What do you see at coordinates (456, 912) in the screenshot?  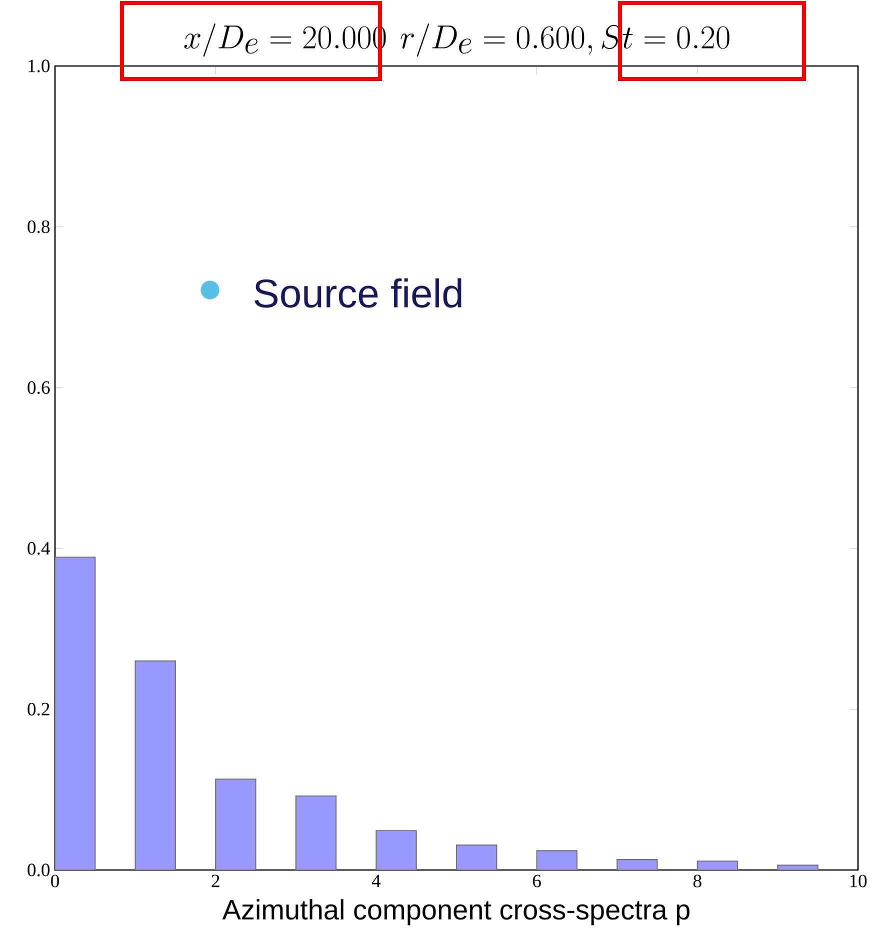 I see `x-axis-title: Azimuthal component cross-spectra p` at bounding box center [456, 912].